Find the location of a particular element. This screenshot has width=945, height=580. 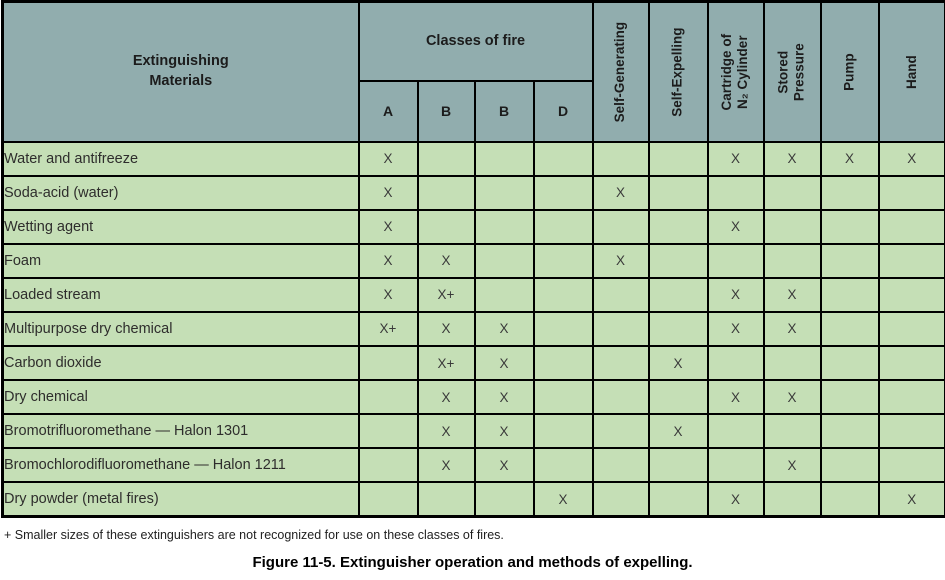

vertical-text-wrap: Cartridge of N₂ Cylinder is located at coordinates (736, 72).